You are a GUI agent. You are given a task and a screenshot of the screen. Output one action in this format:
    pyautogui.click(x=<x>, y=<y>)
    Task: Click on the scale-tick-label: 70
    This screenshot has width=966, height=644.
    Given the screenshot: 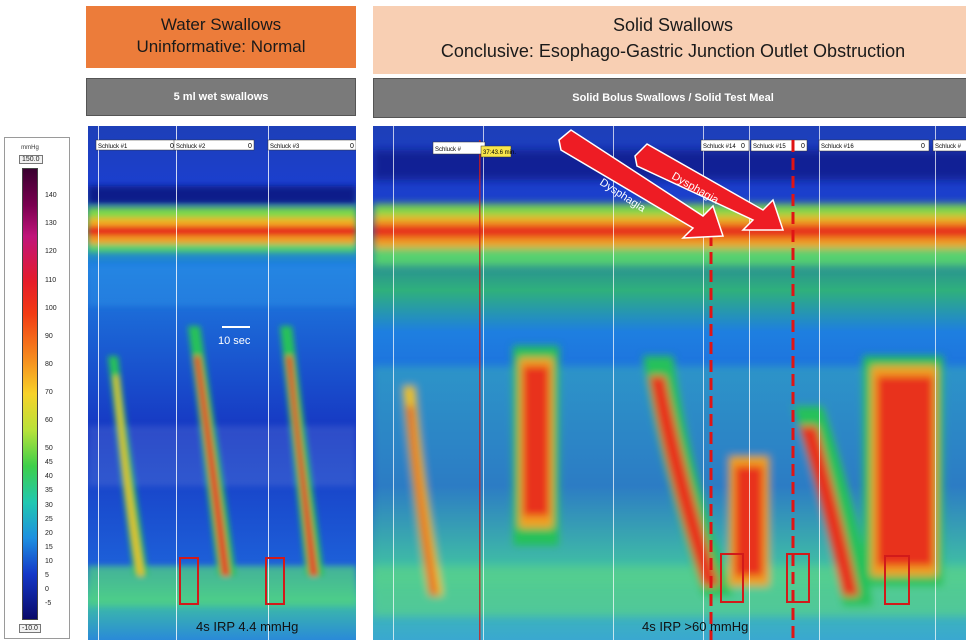 What is the action you would take?
    pyautogui.click(x=49, y=392)
    